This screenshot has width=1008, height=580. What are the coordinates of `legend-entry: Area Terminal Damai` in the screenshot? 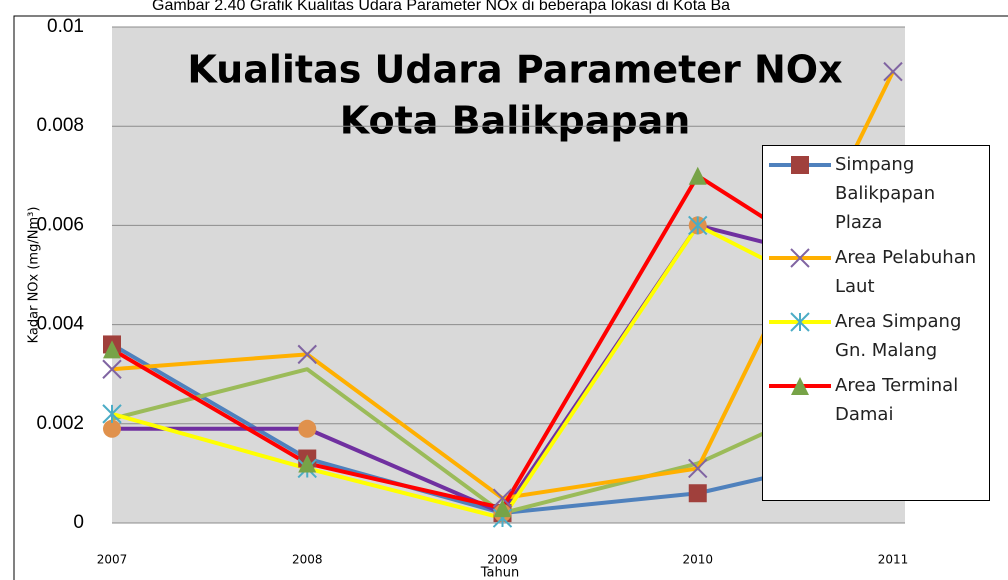 It's located at (879, 400).